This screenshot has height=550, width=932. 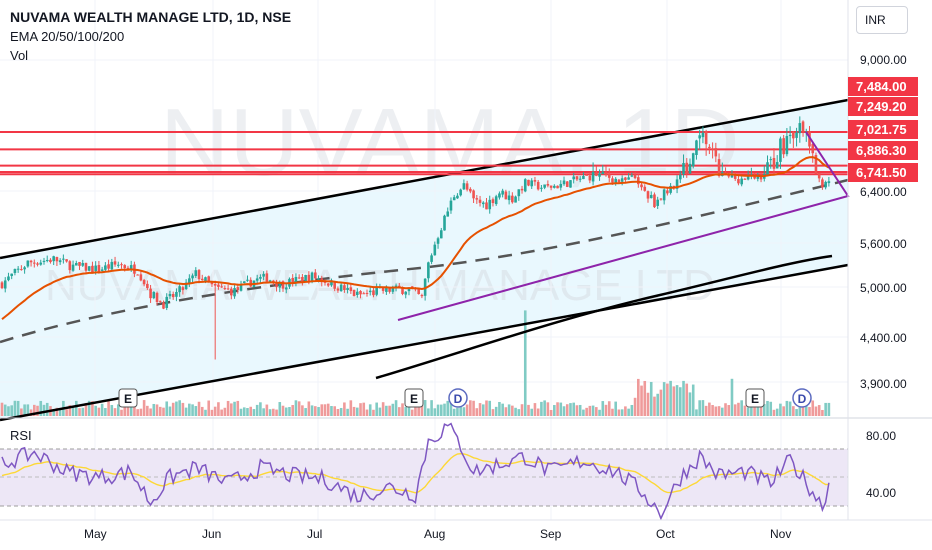 What do you see at coordinates (19, 55) in the screenshot?
I see `volume-indicator-label: Vol` at bounding box center [19, 55].